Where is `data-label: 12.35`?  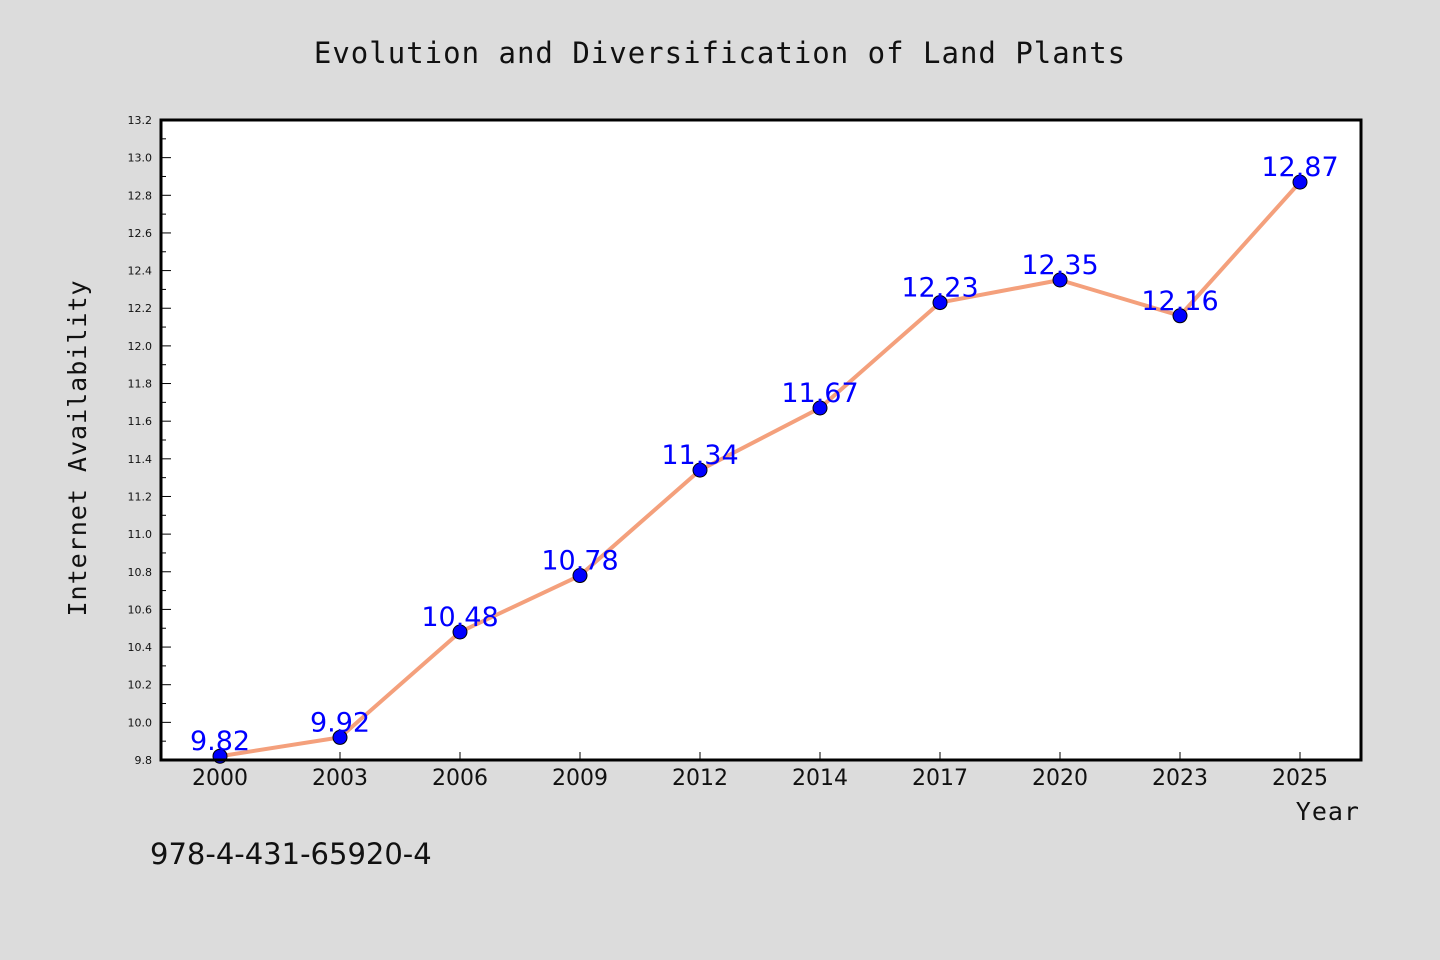 data-label: 12.35 is located at coordinates (1059, 265).